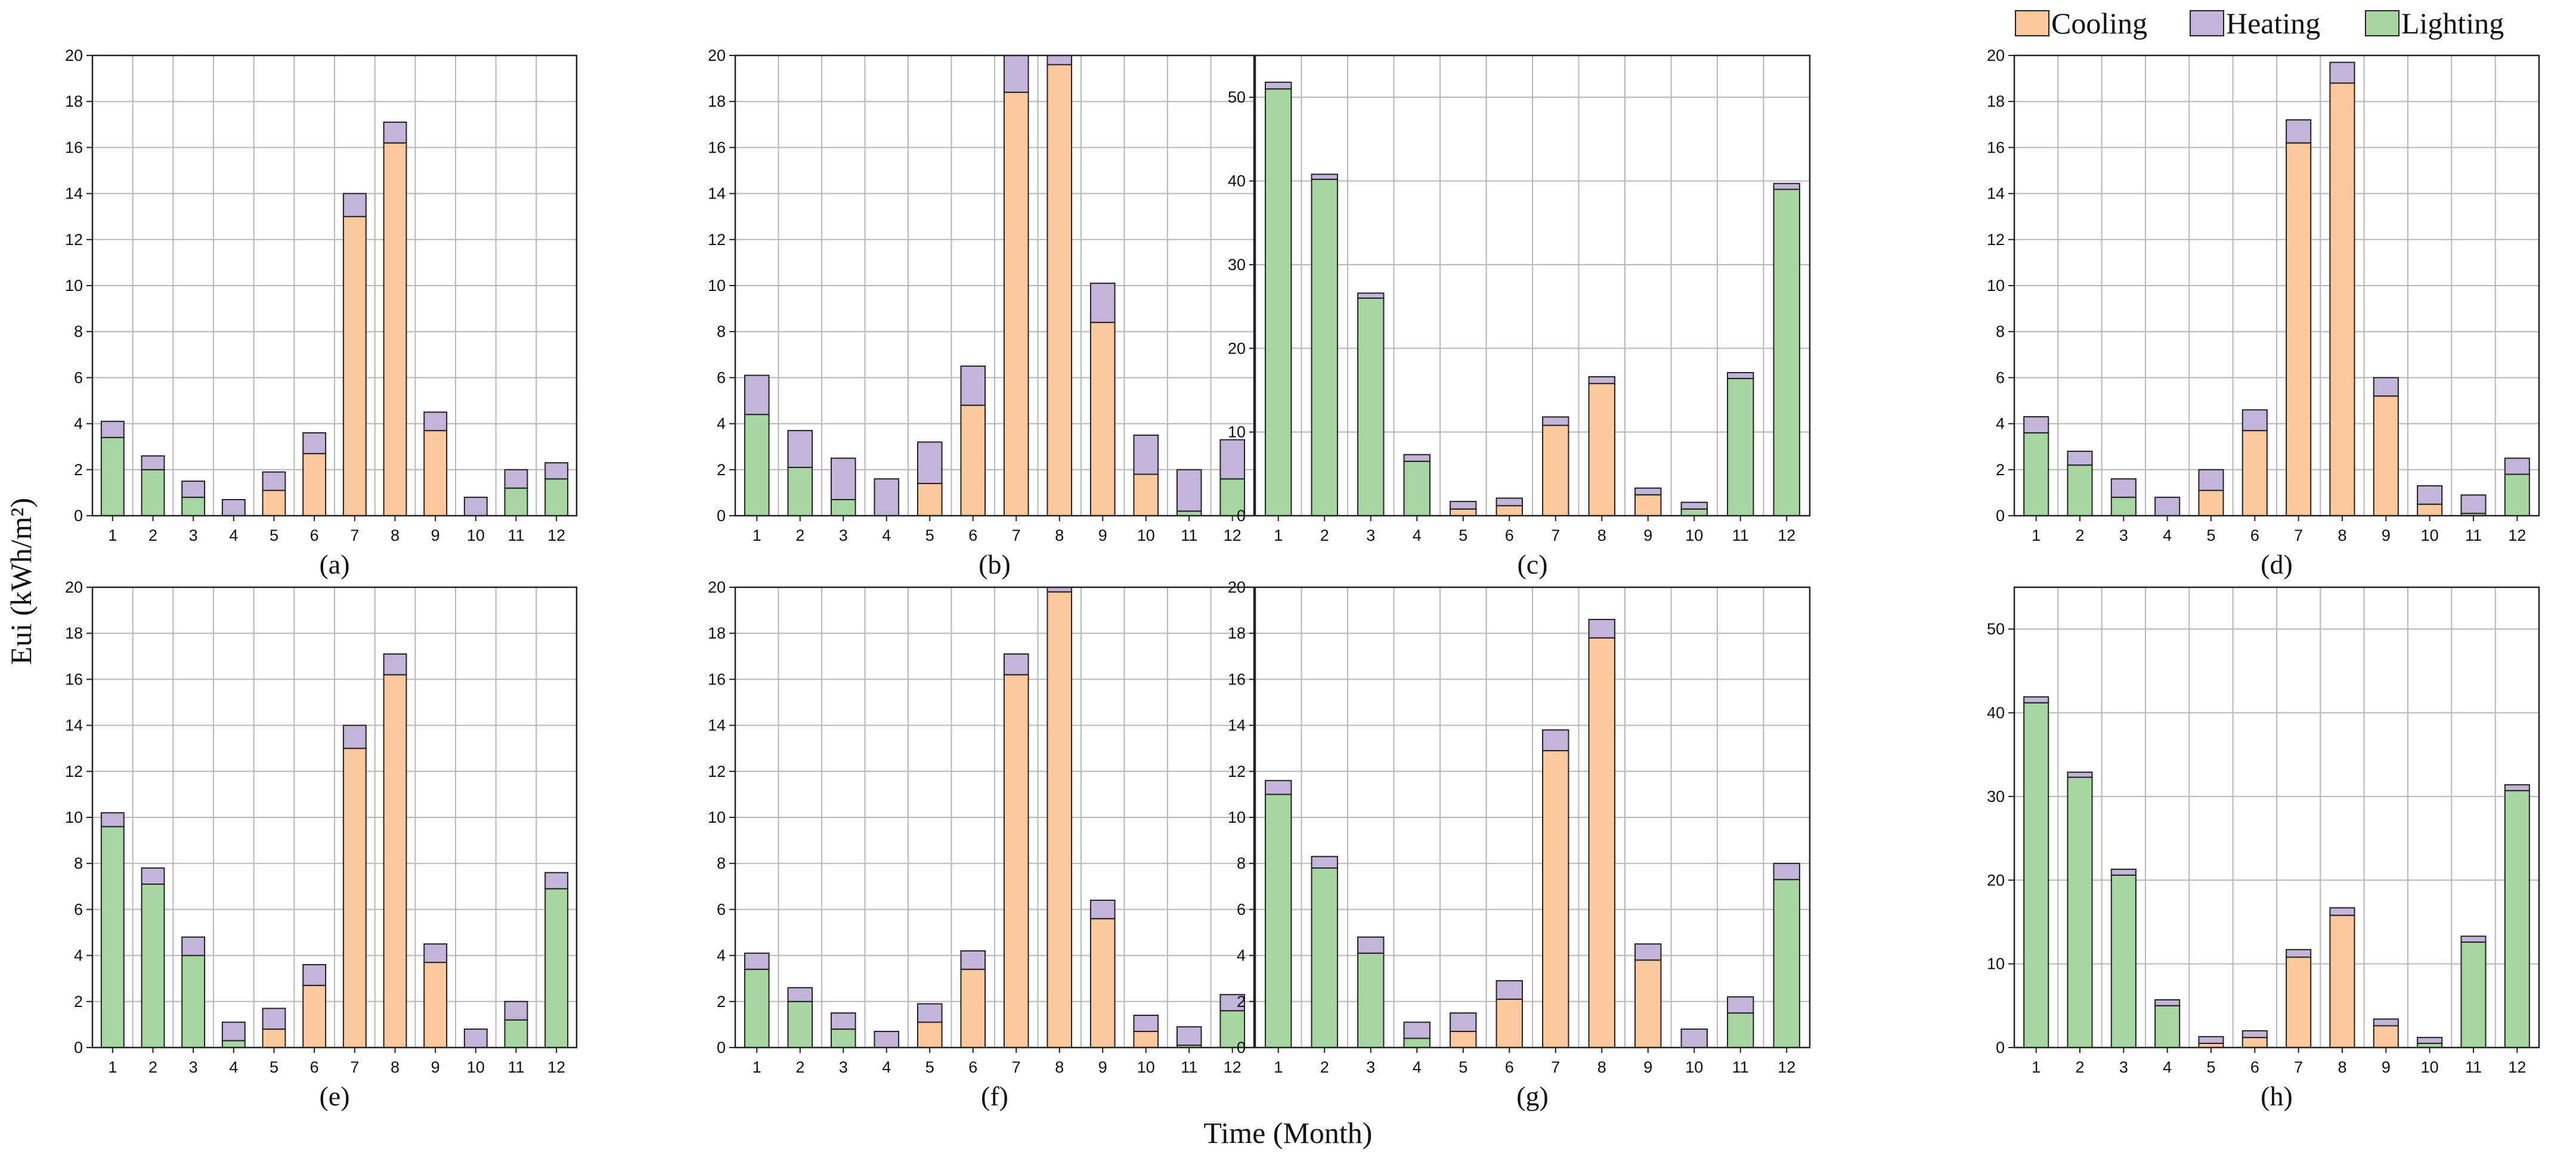  I want to click on y-tick-label: 30, so click(1996, 797).